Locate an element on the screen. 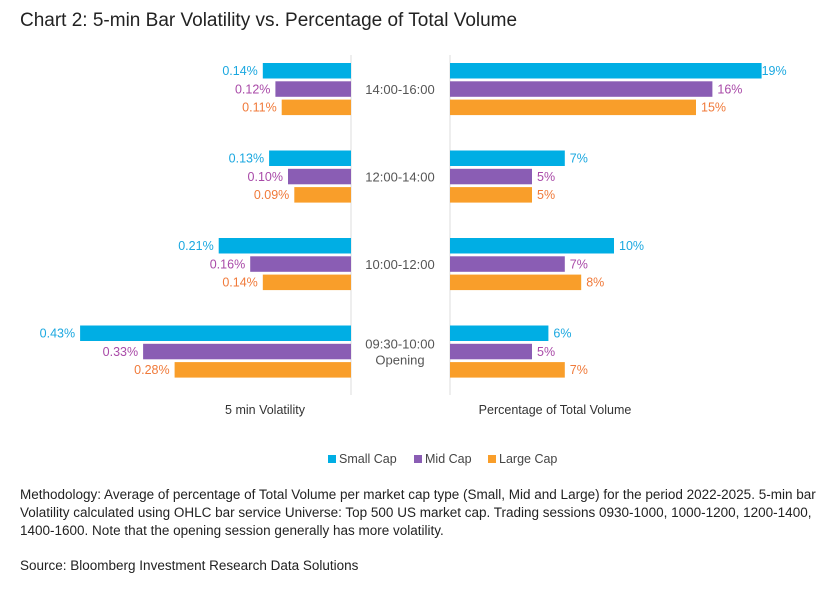 The image size is (828, 605). data-label: 0.12% is located at coordinates (252, 89).